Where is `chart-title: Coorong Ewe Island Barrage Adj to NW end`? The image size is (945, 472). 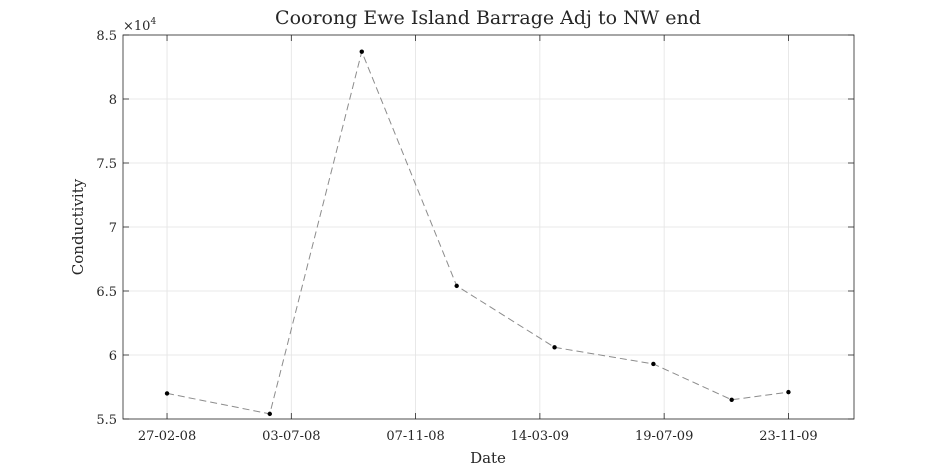 chart-title: Coorong Ewe Island Barrage Adj to NW end is located at coordinates (488, 18).